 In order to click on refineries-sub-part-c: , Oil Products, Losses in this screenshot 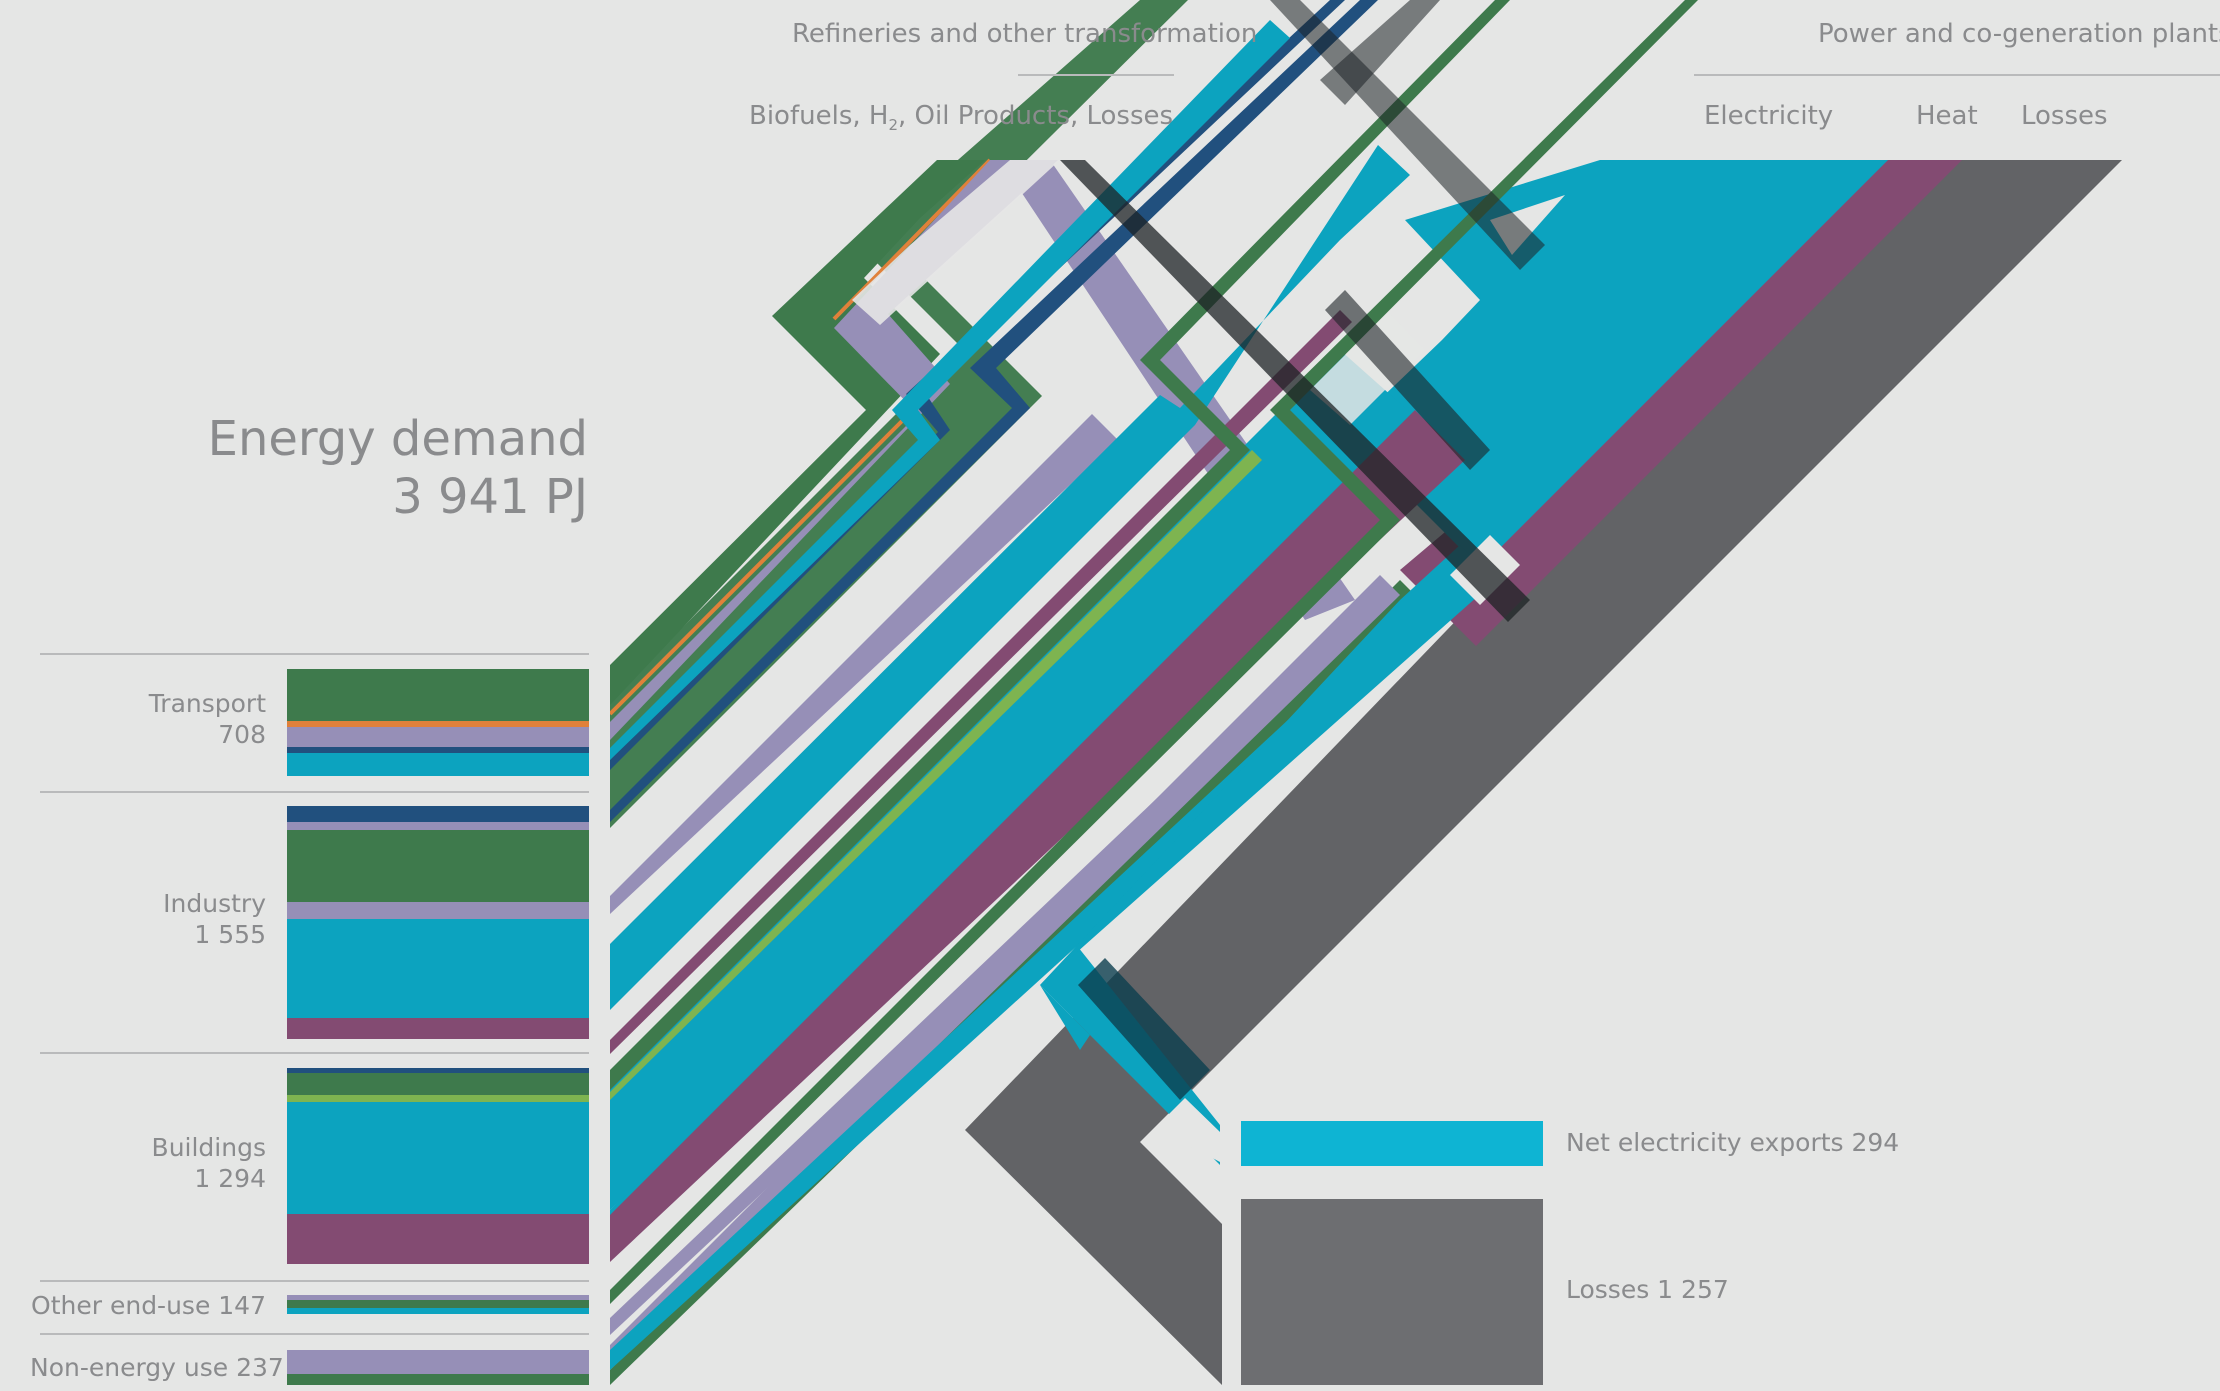, I will do `click(1036, 116)`.